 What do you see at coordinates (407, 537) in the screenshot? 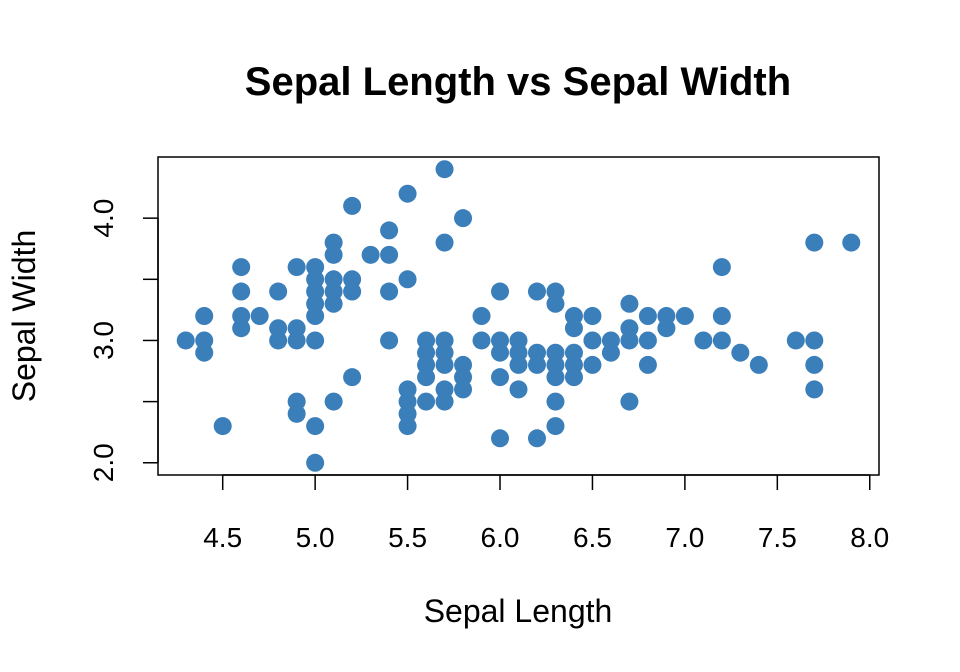
I see `x-tick-label: 5.5` at bounding box center [407, 537].